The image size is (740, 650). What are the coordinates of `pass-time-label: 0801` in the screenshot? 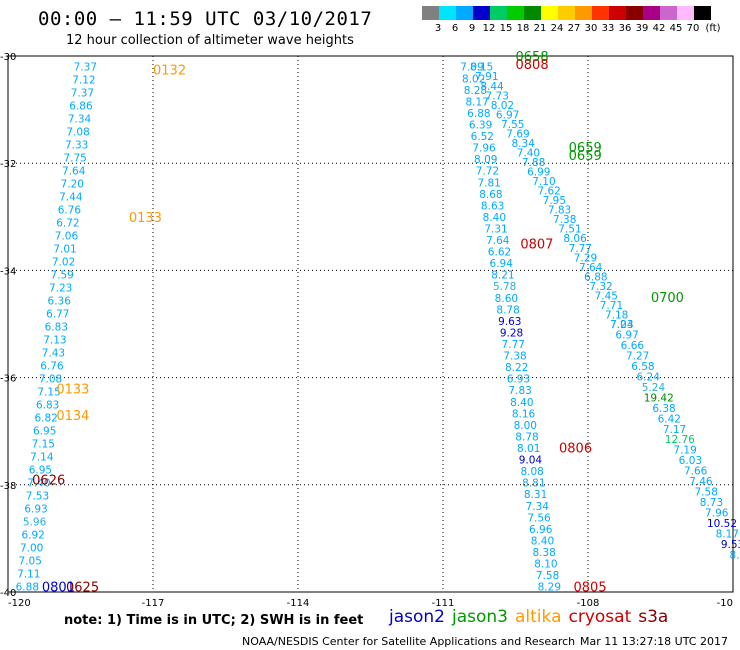 It's located at (58, 588).